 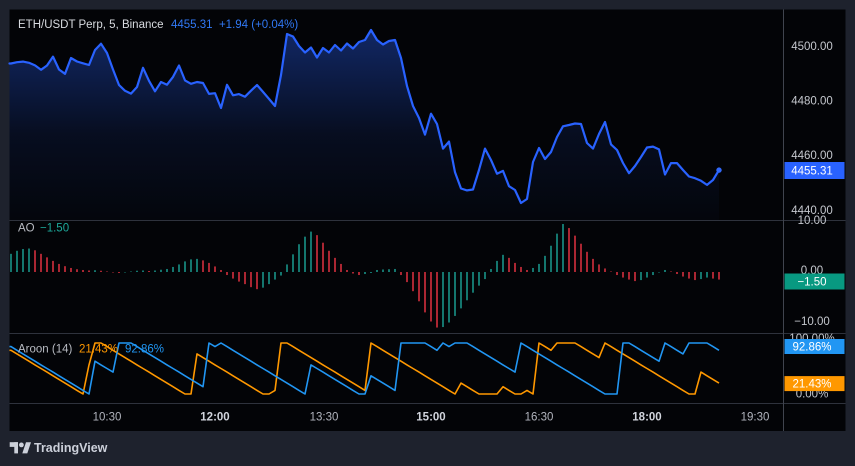 I want to click on svg-text: 13:30, so click(x=324, y=418).